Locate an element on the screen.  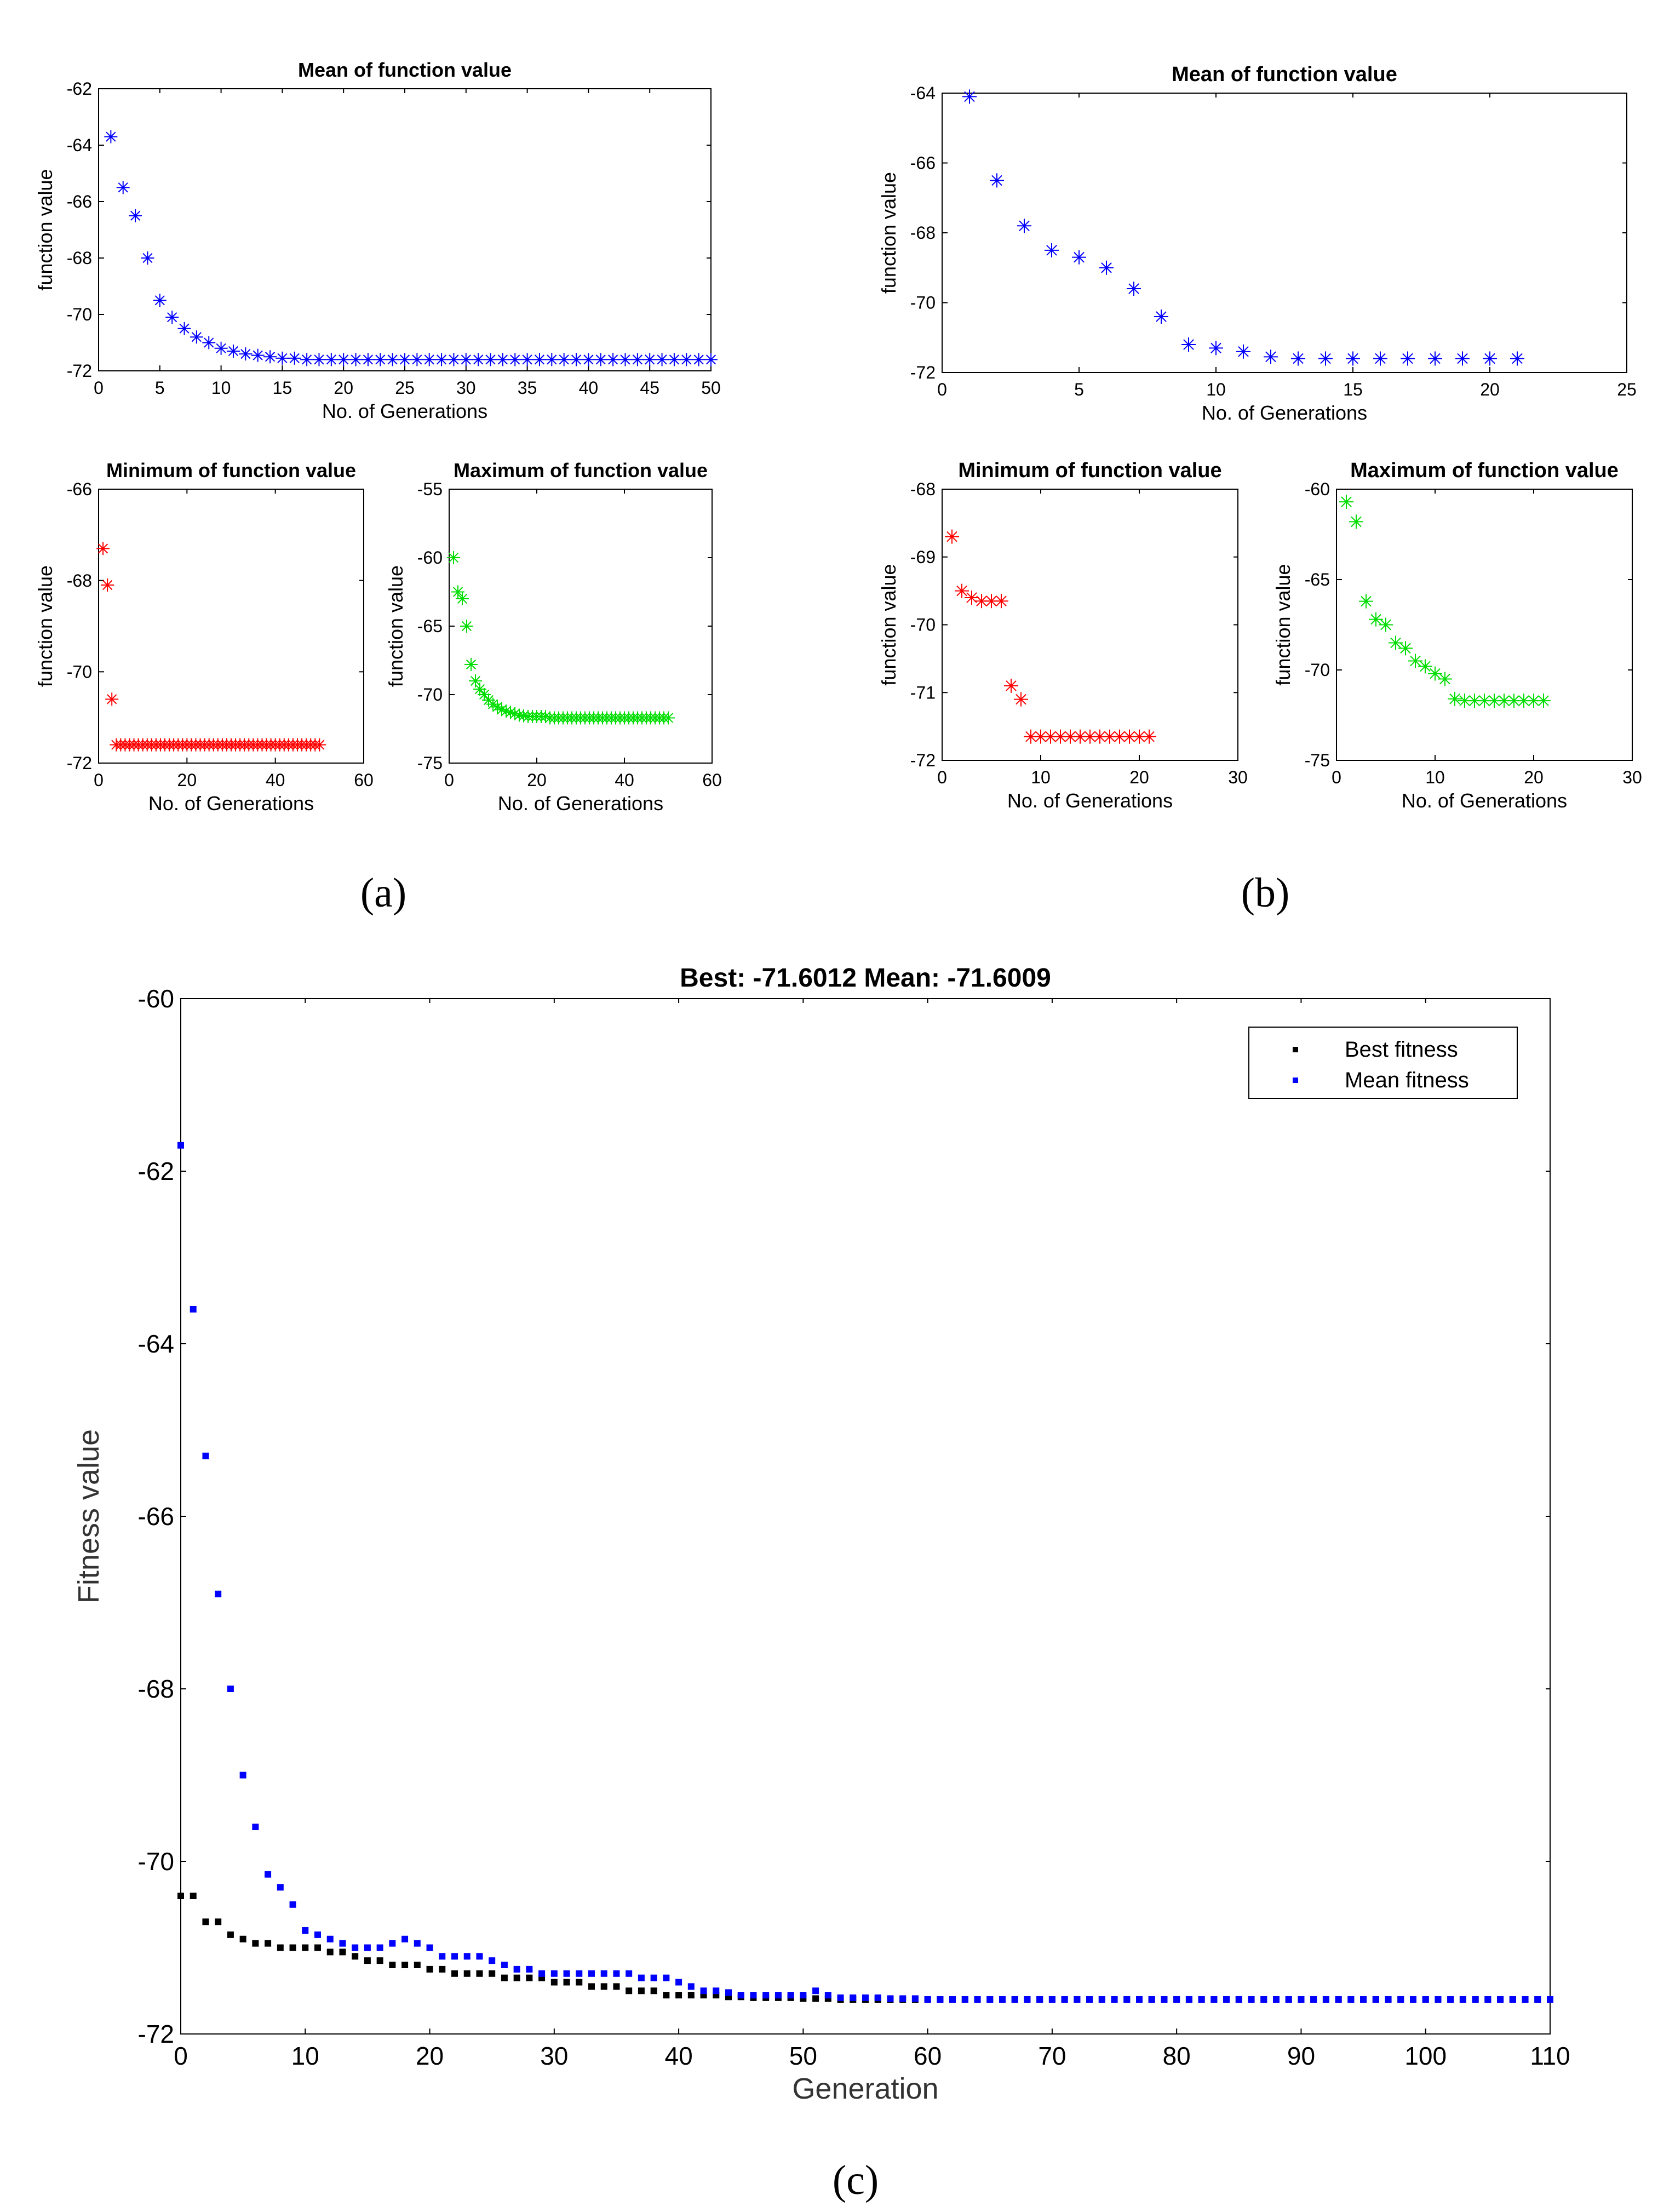
legend-label: Mean fitness is located at coordinates (1407, 1080).